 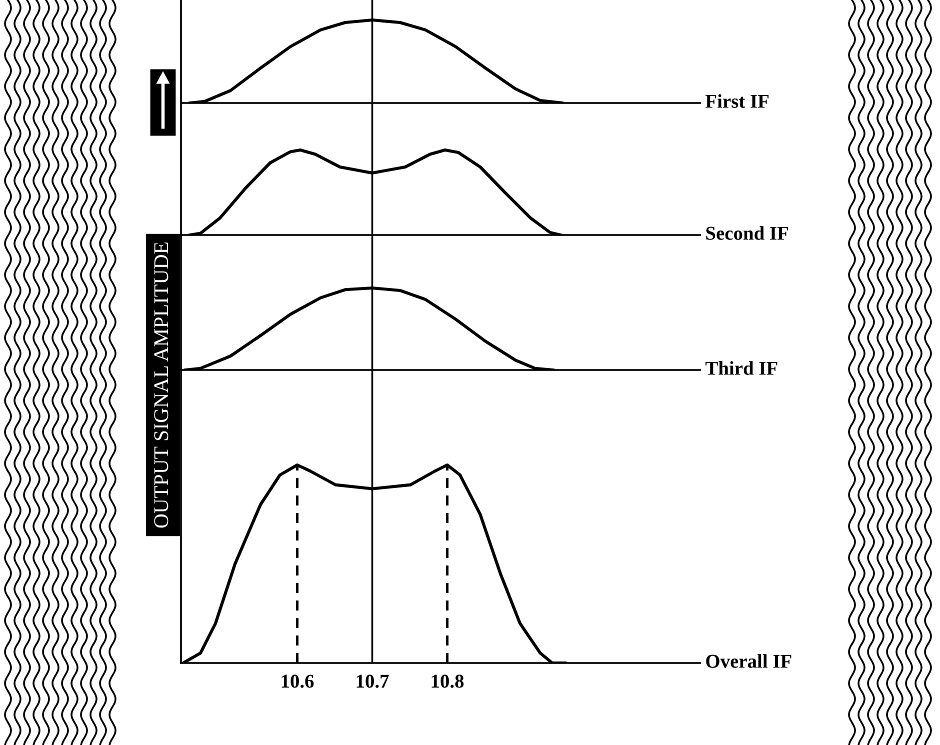 What do you see at coordinates (747, 233) in the screenshot?
I see `text: Second IF` at bounding box center [747, 233].